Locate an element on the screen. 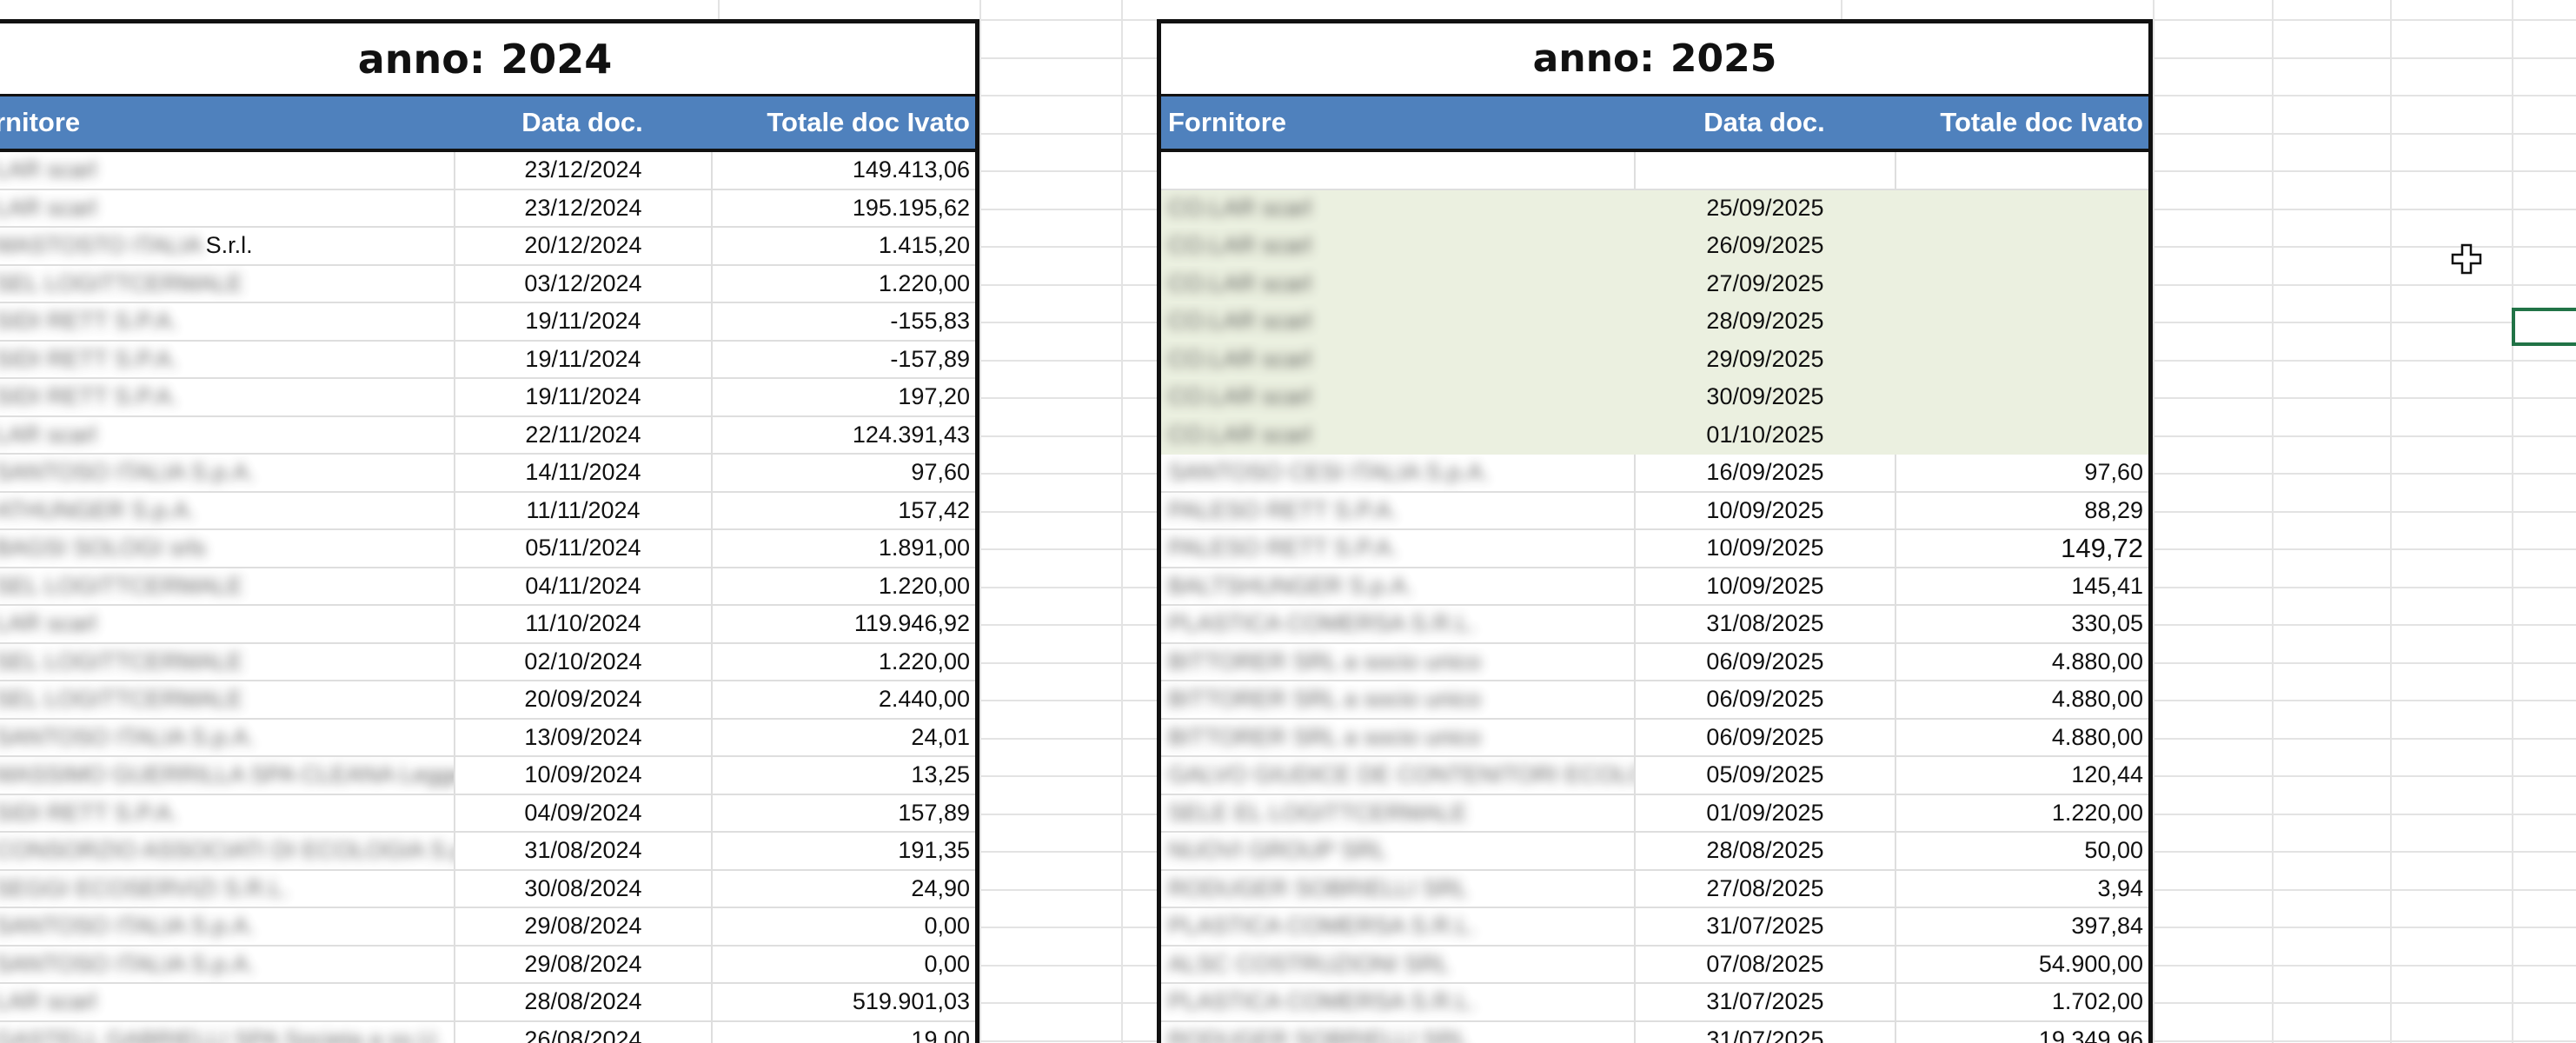 This screenshot has height=1043, width=2576. table-row: NUOVI GROUP SRL 28/08/2025 50,00 is located at coordinates (1654, 852).